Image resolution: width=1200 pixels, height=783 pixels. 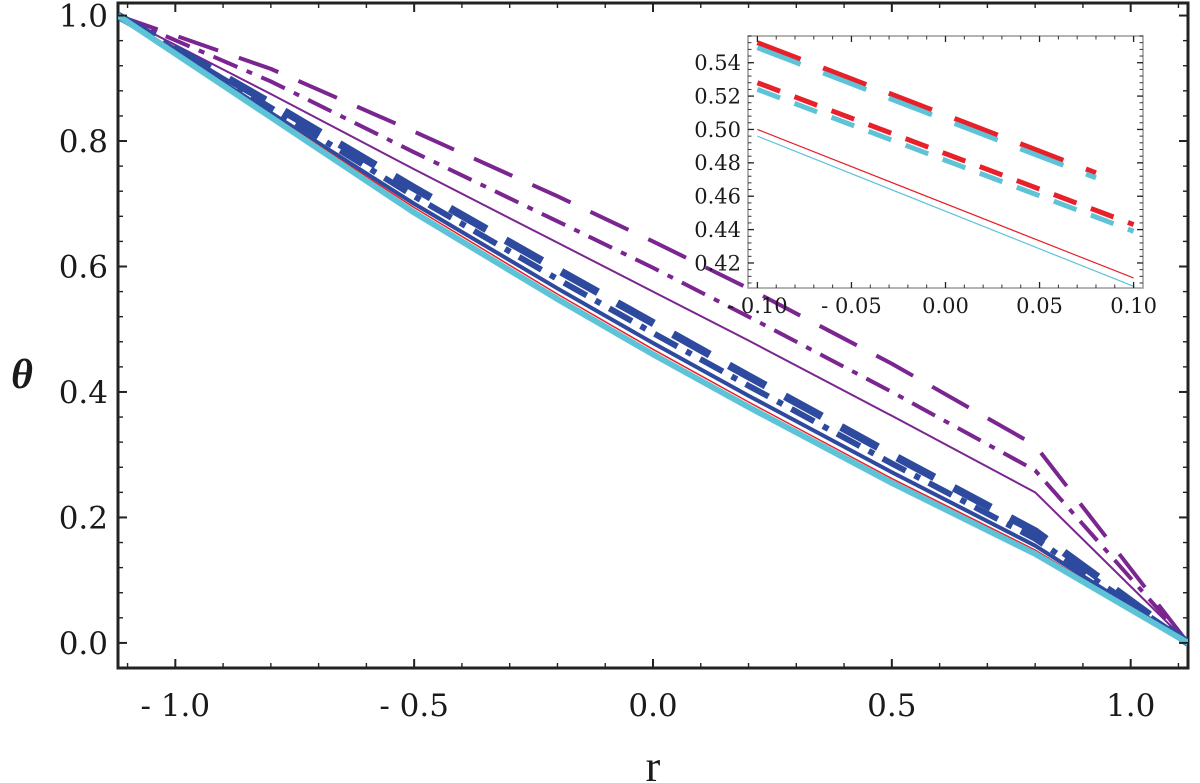 I want to click on inset-y-tick-label: 0.42, so click(x=717, y=263).